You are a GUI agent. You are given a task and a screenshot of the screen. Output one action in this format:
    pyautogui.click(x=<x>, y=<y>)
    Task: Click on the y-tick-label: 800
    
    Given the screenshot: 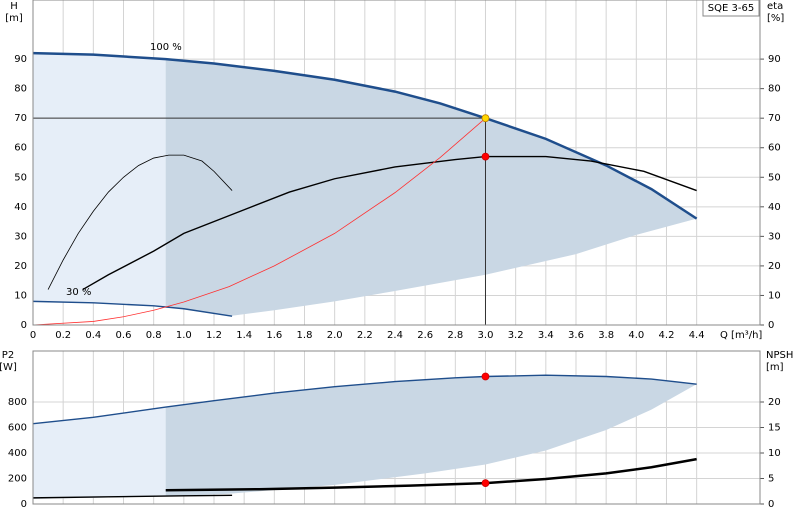 What is the action you would take?
    pyautogui.click(x=17, y=402)
    